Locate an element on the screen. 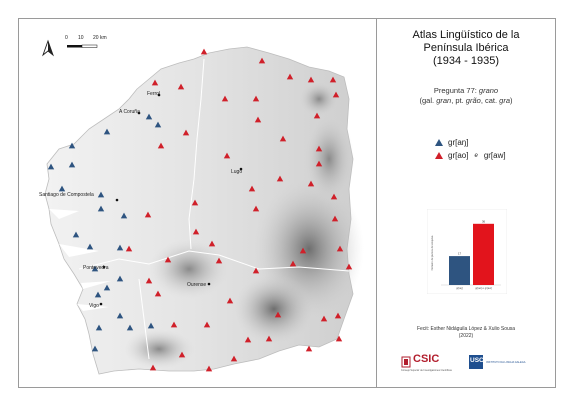  chart-category-label: gr[aŋ] is located at coordinates (459, 288).